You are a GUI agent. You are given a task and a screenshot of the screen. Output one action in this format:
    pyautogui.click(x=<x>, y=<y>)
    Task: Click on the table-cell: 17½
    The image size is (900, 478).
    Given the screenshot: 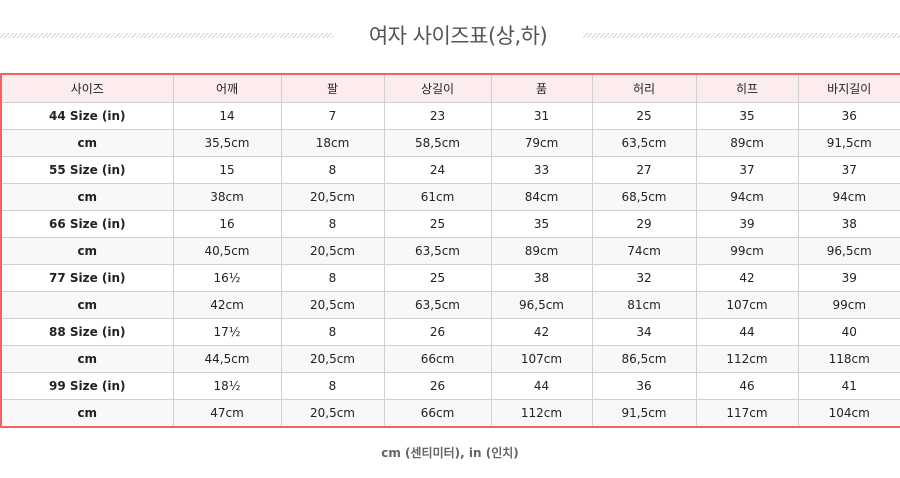 What is the action you would take?
    pyautogui.click(x=227, y=332)
    